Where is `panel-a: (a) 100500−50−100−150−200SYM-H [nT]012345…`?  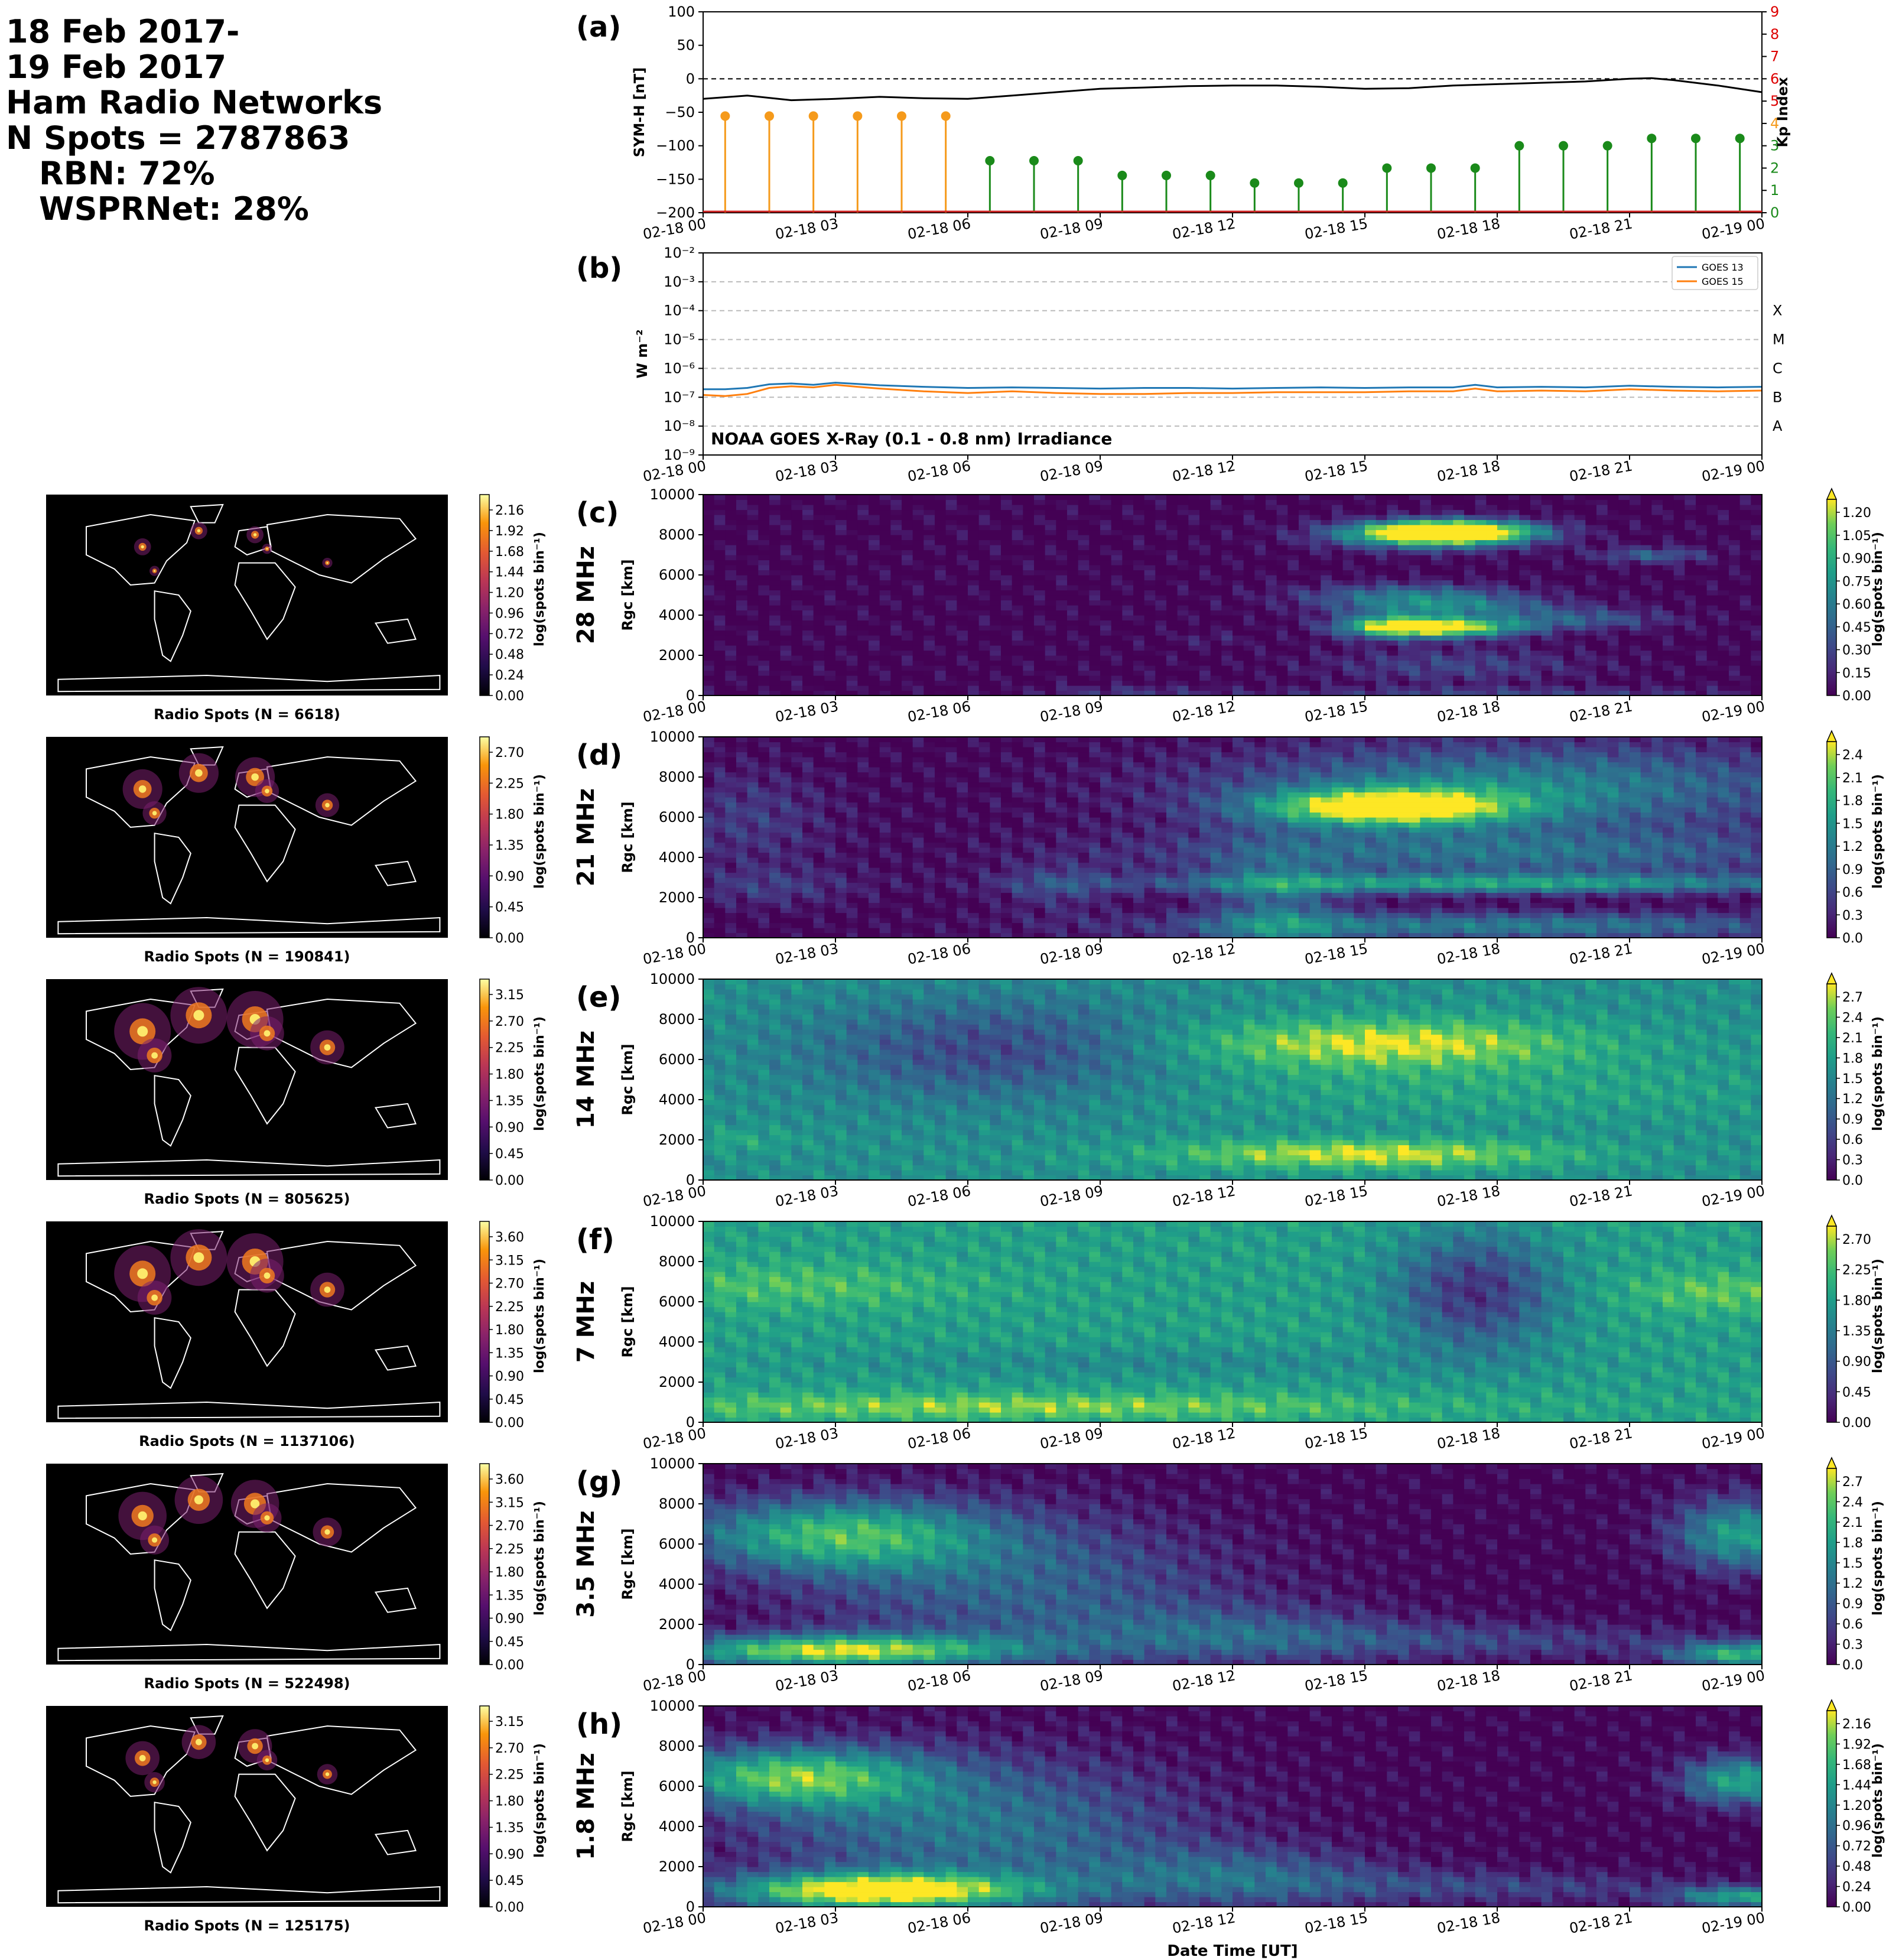
panel-a: (a) 100500−50−100−150−200SYM-H [nT]012345… is located at coordinates (1183, 123).